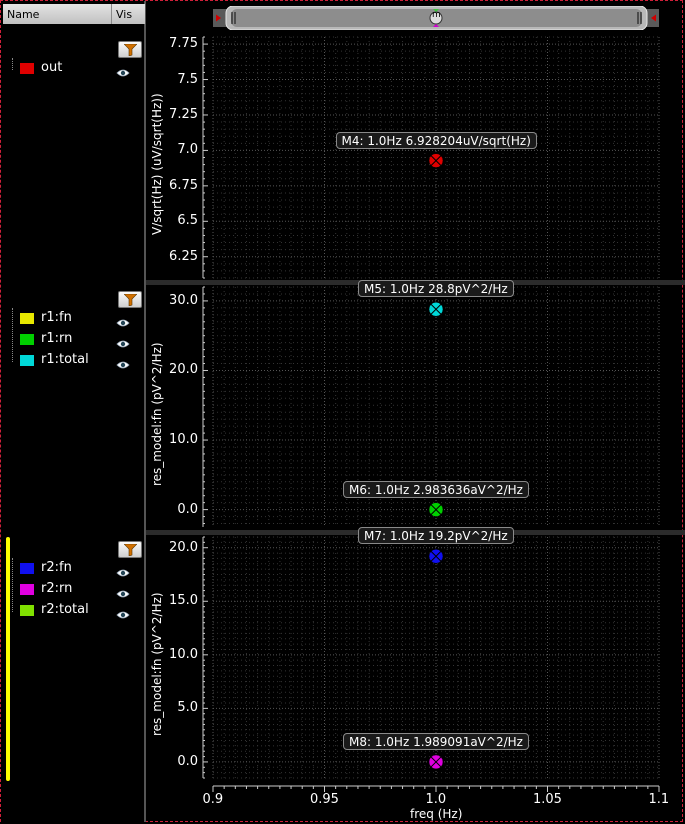 Image resolution: width=685 pixels, height=824 pixels. What do you see at coordinates (436, 536) in the screenshot?
I see `marker-label: M7: 1.0Hz 19.2pV^2/Hz` at bounding box center [436, 536].